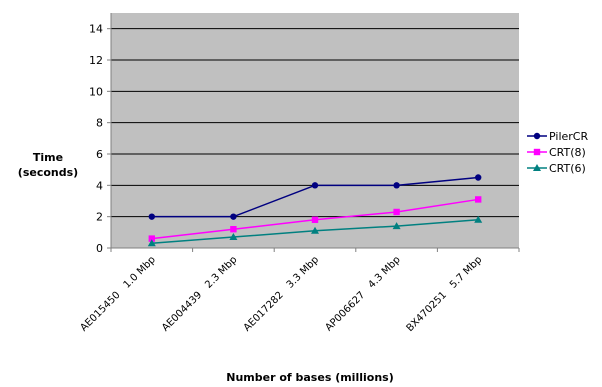  Describe the element at coordinates (315, 197) in the screenshot. I see `series-pilercr` at that location.